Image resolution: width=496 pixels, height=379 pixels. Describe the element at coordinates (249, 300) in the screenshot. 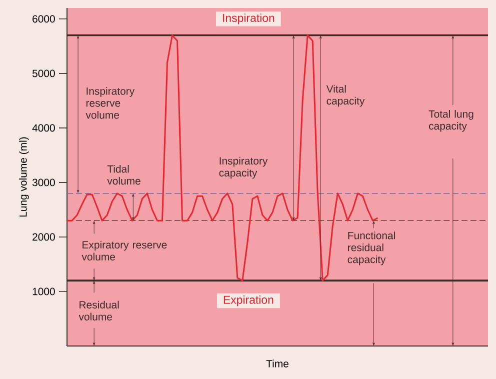

I see `annotation: Expiration` at that location.